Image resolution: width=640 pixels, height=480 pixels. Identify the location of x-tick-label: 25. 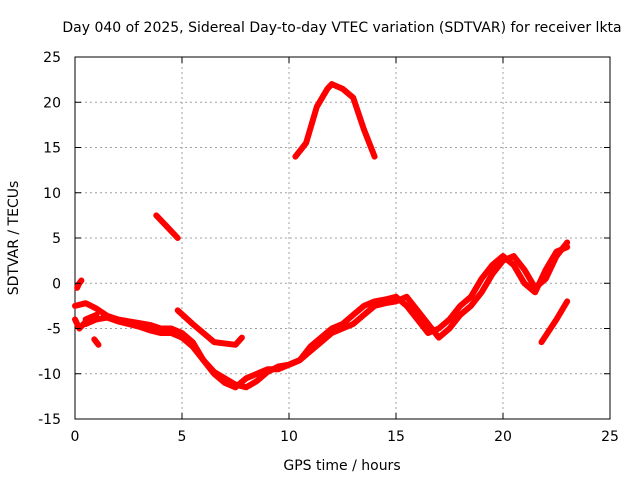
(610, 437).